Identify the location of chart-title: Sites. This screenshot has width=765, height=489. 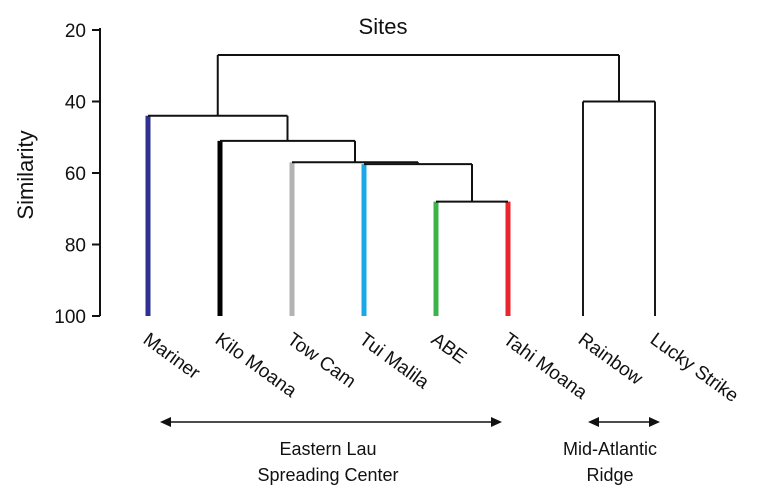
(383, 26).